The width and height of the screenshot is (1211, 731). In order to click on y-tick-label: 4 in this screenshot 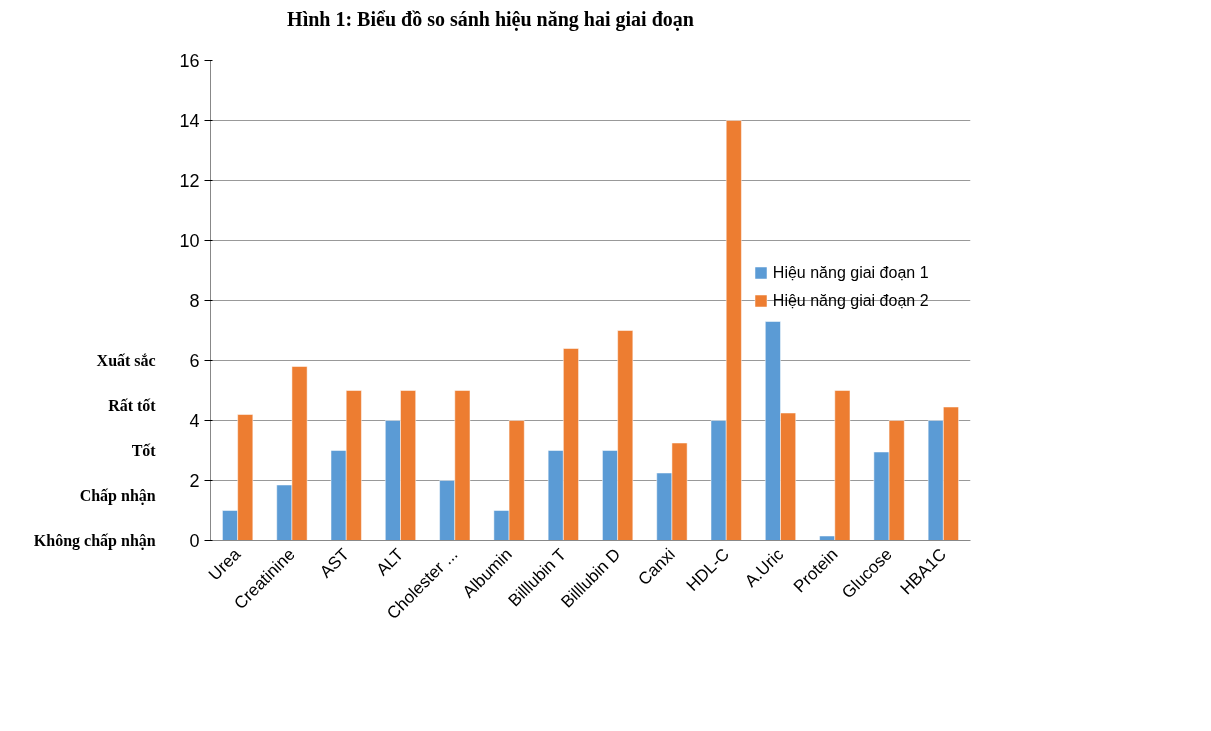, I will do `click(194, 421)`.